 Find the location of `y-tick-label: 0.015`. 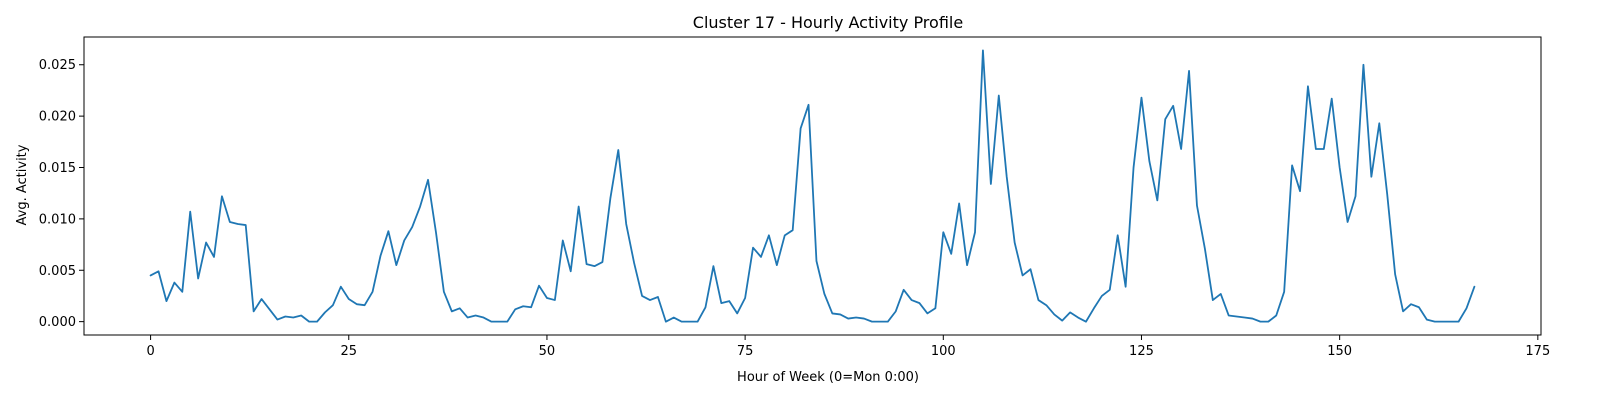

y-tick-label: 0.015 is located at coordinates (57, 168).